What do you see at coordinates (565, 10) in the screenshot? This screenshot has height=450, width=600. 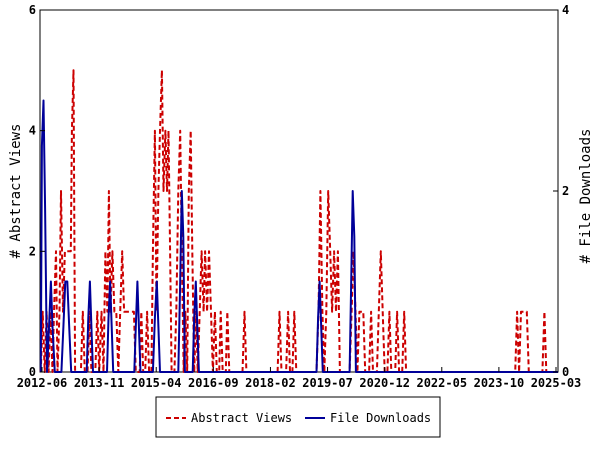 I see `y-right-tick-label: 4` at bounding box center [565, 10].